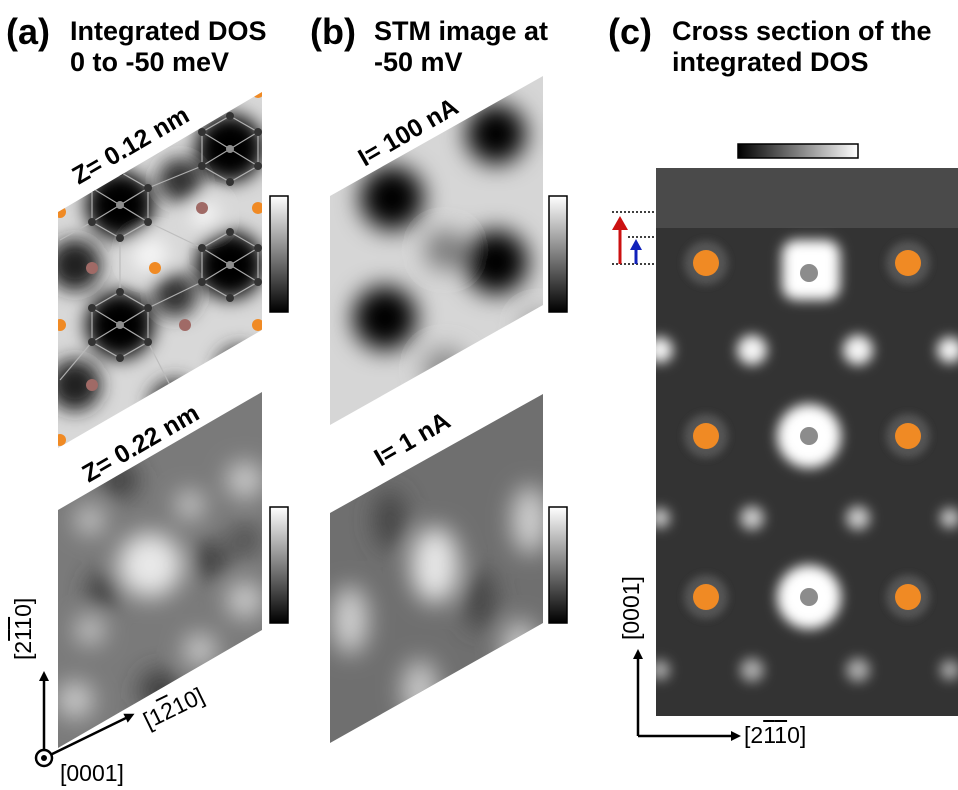 The image size is (958, 790). What do you see at coordinates (687, 695) in the screenshot?
I see `panel-c-axes` at bounding box center [687, 695].